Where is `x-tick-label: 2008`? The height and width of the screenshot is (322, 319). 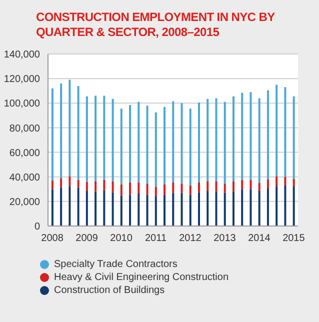
x-tick-label: 2008 is located at coordinates (52, 238).